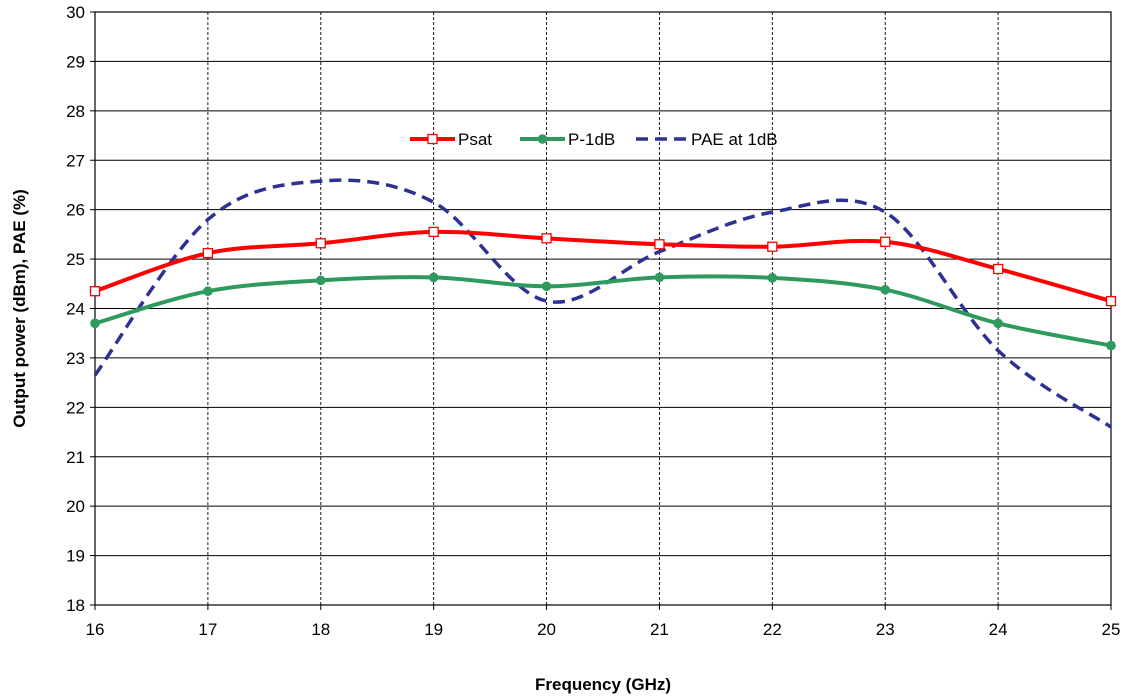  I want to click on x-tick-label: 23, so click(885, 629).